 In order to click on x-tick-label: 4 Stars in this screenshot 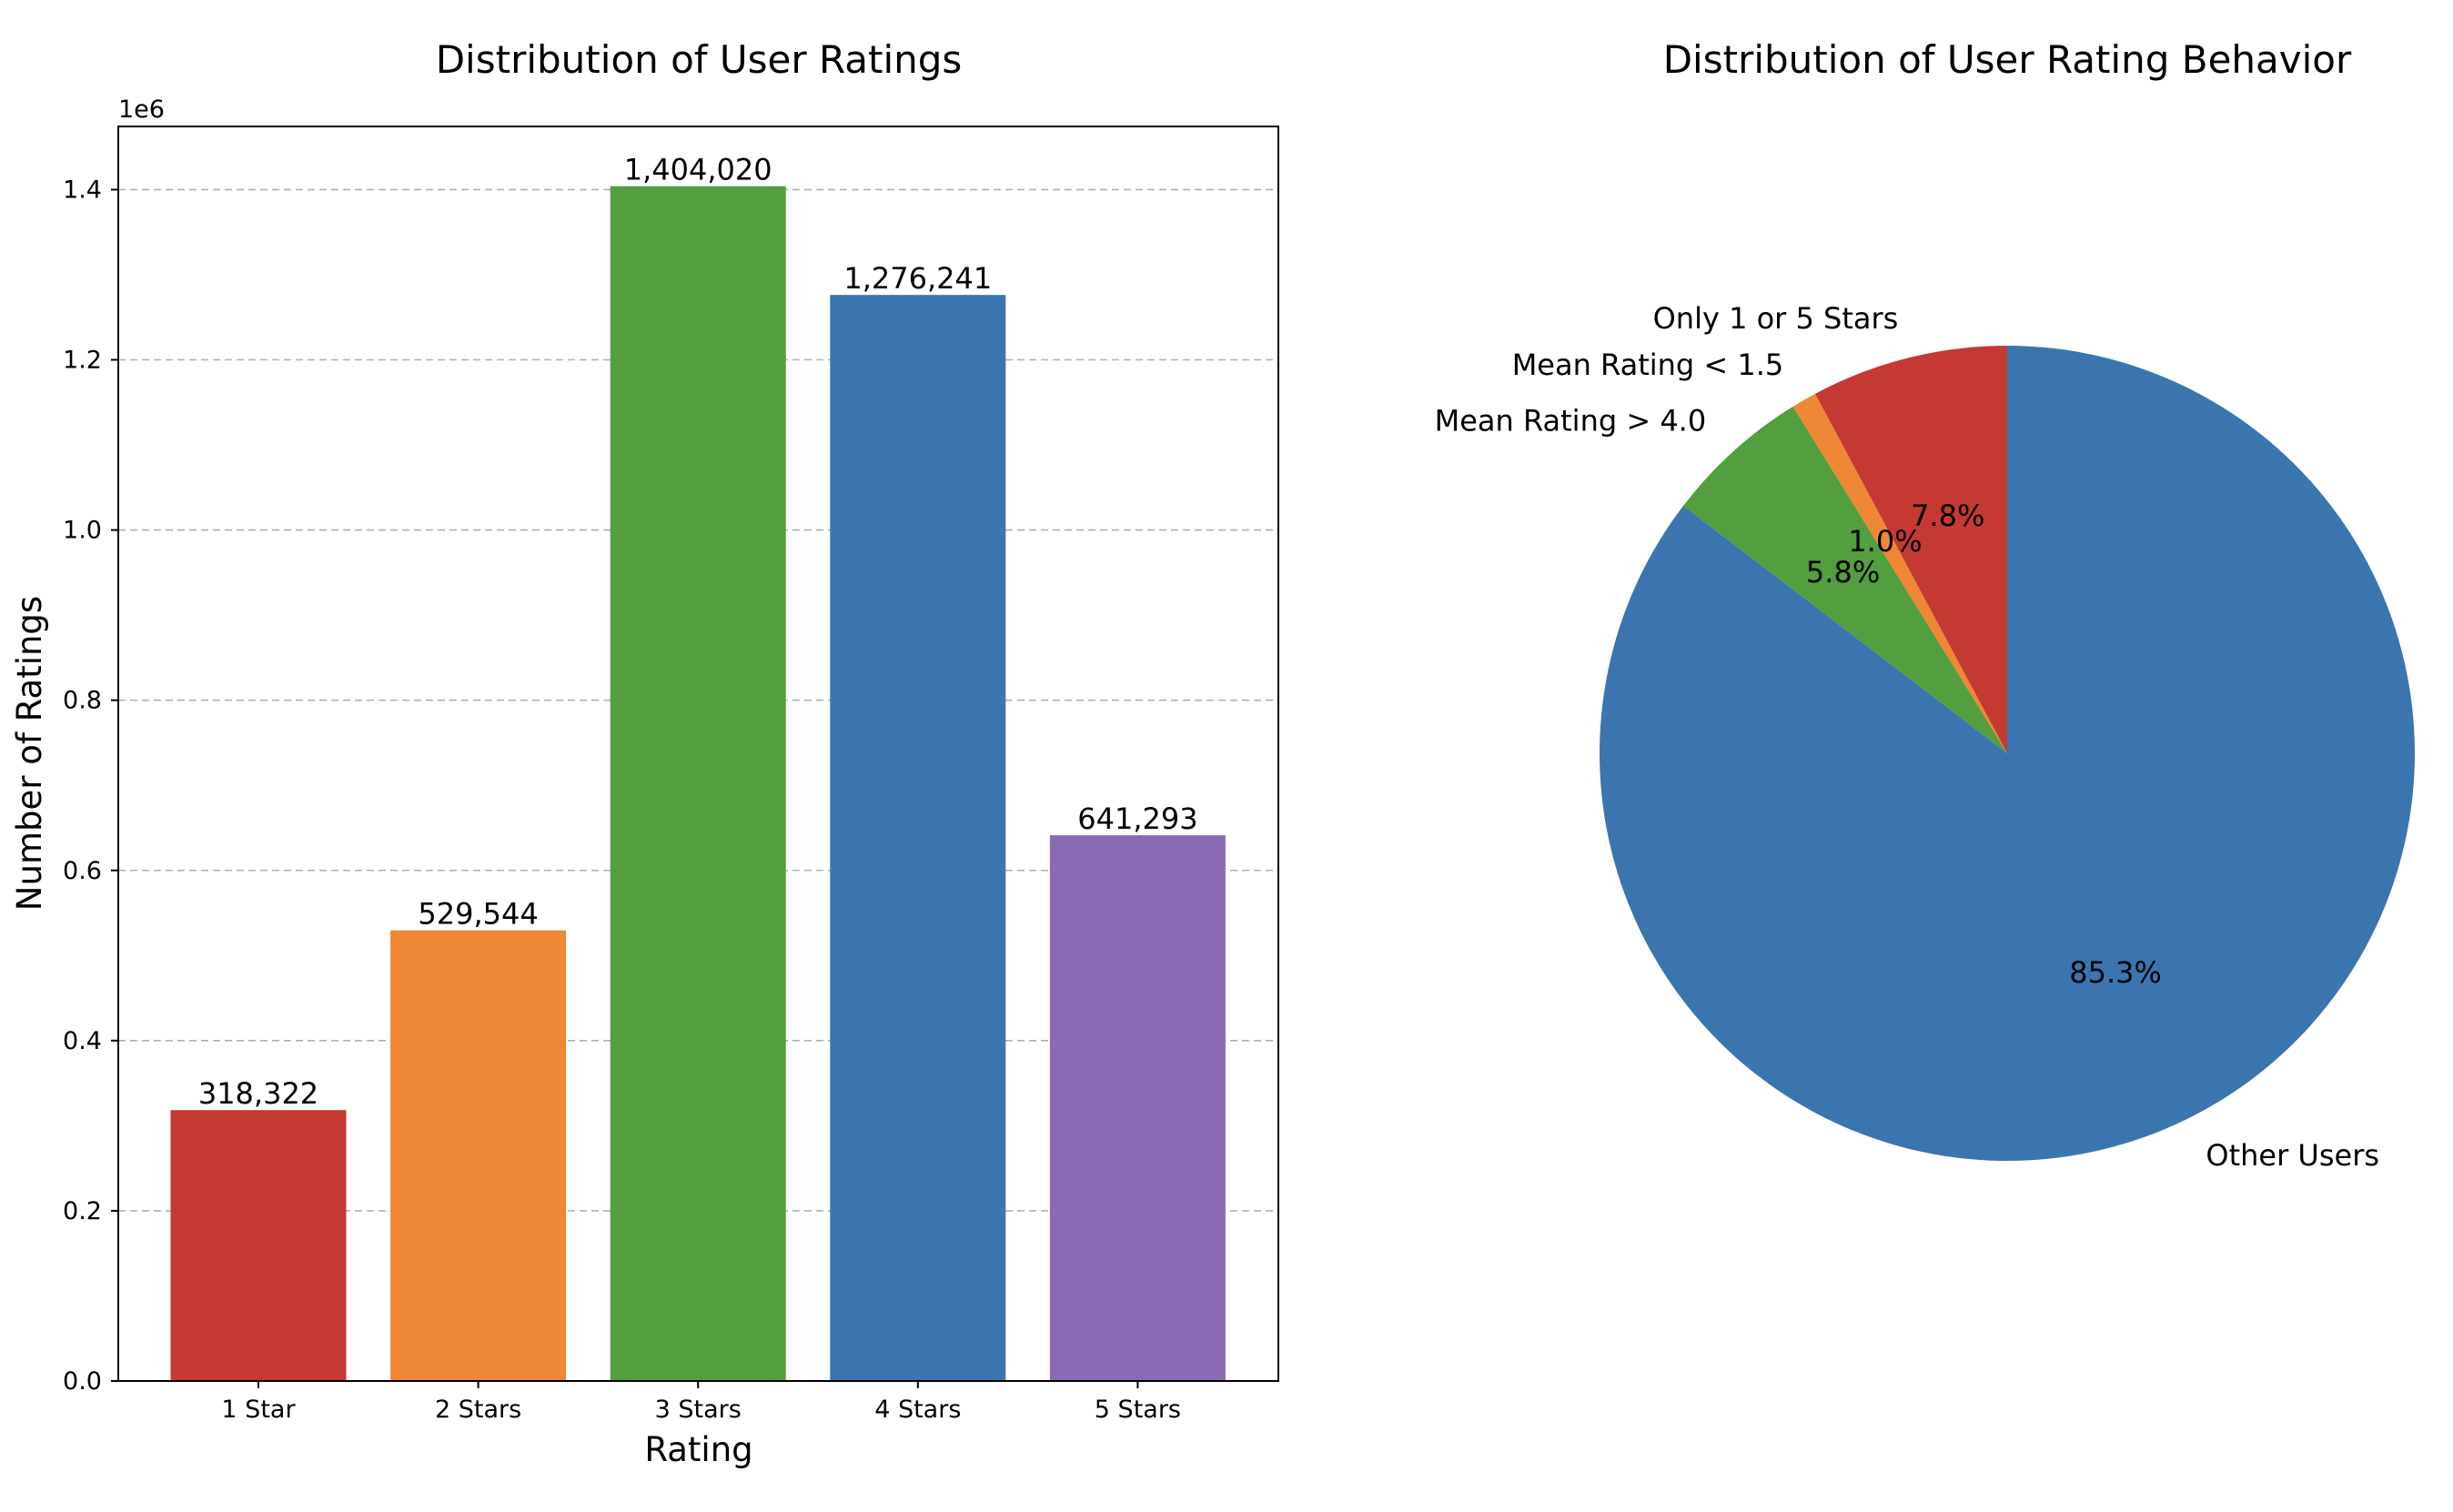, I will do `click(917, 1410)`.